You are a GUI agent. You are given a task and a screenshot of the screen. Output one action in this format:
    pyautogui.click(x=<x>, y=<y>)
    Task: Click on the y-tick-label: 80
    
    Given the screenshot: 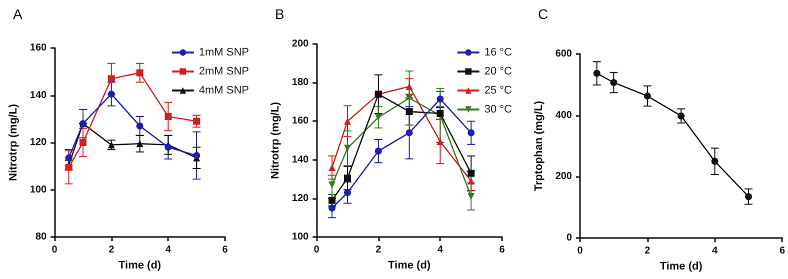 What is the action you would take?
    pyautogui.click(x=41, y=237)
    